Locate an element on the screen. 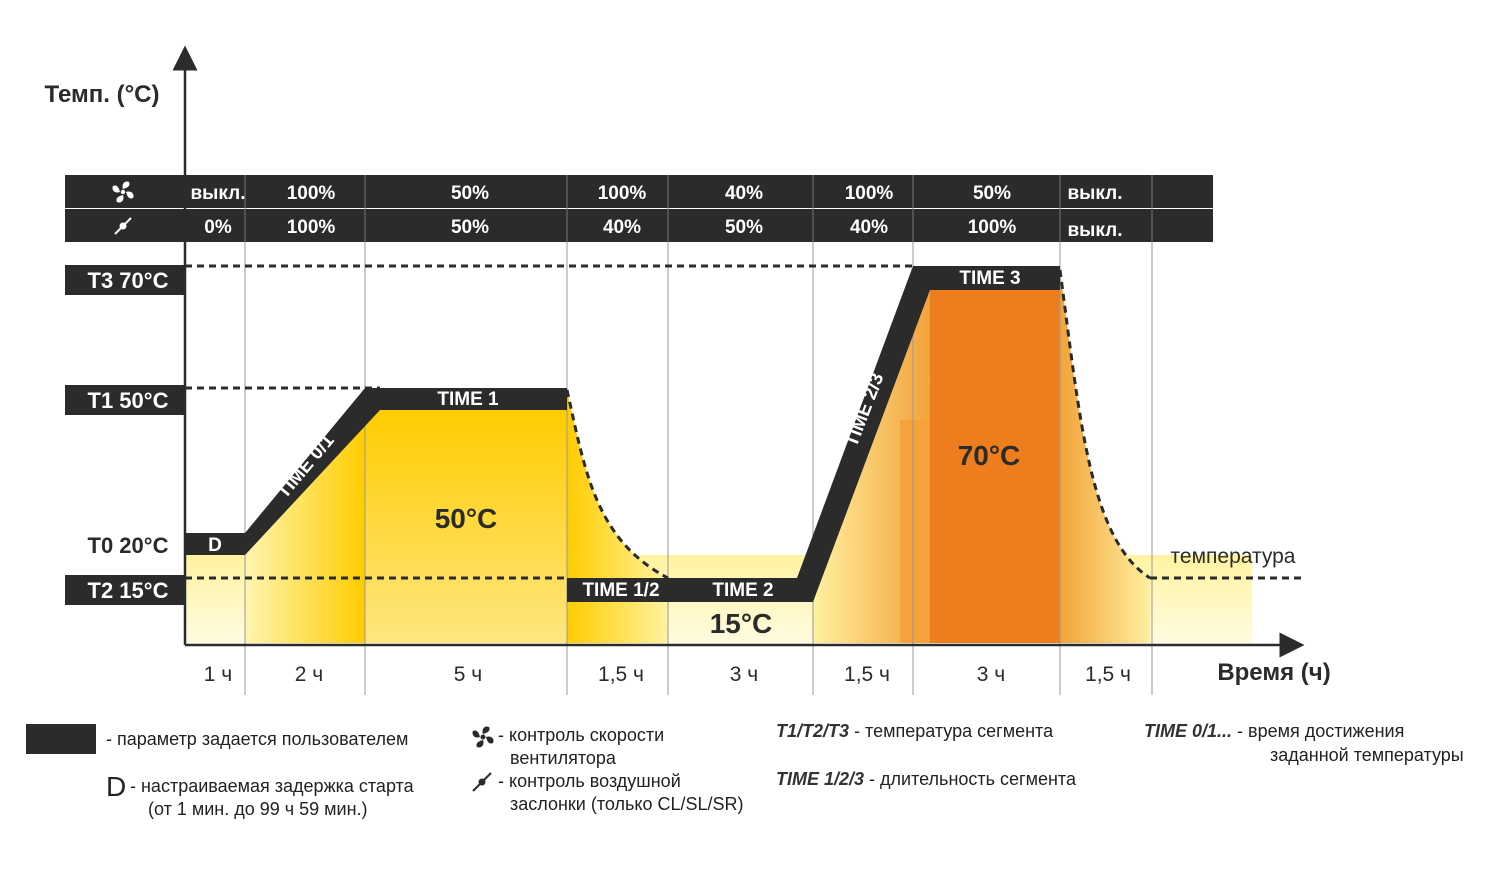 The image size is (1500, 870). legend-time01-line2: заданной температуры is located at coordinates (1367, 755).